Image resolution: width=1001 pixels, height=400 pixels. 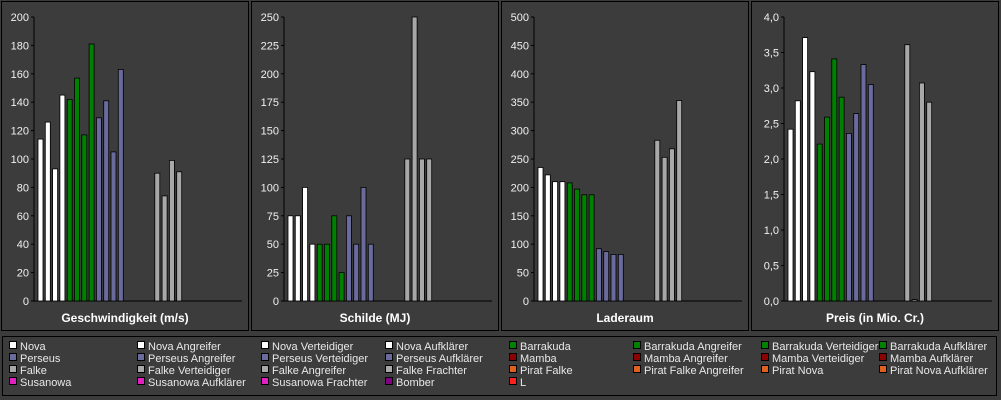 I want to click on y-tick-label: 80, so click(x=23, y=188).